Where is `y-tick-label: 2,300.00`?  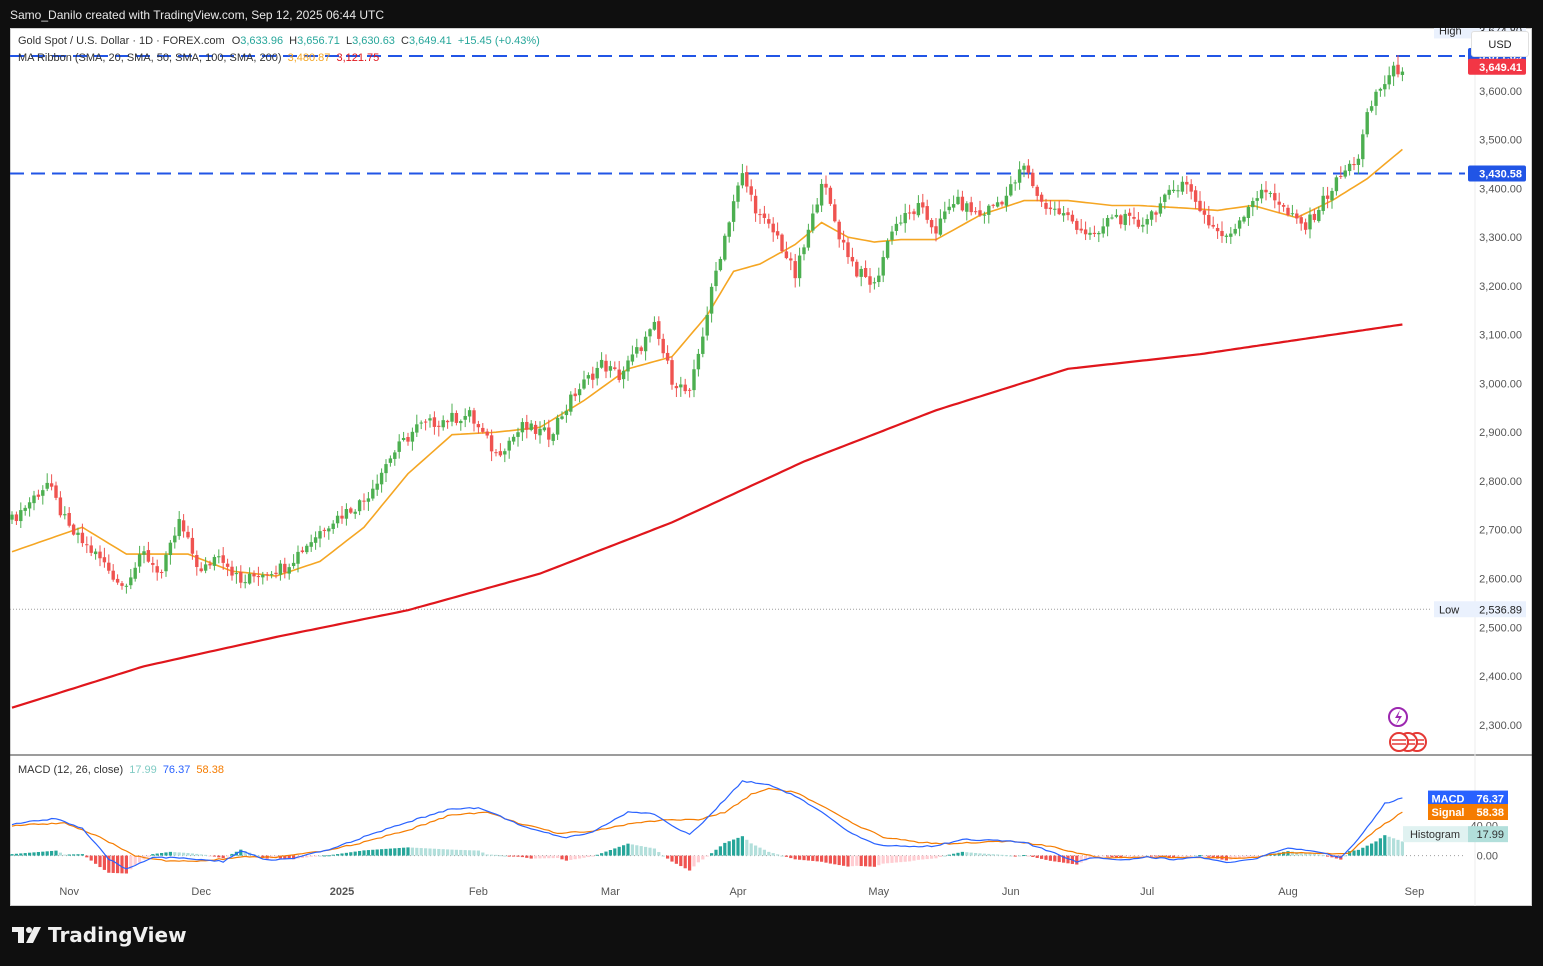 y-tick-label: 2,300.00 is located at coordinates (1500, 726).